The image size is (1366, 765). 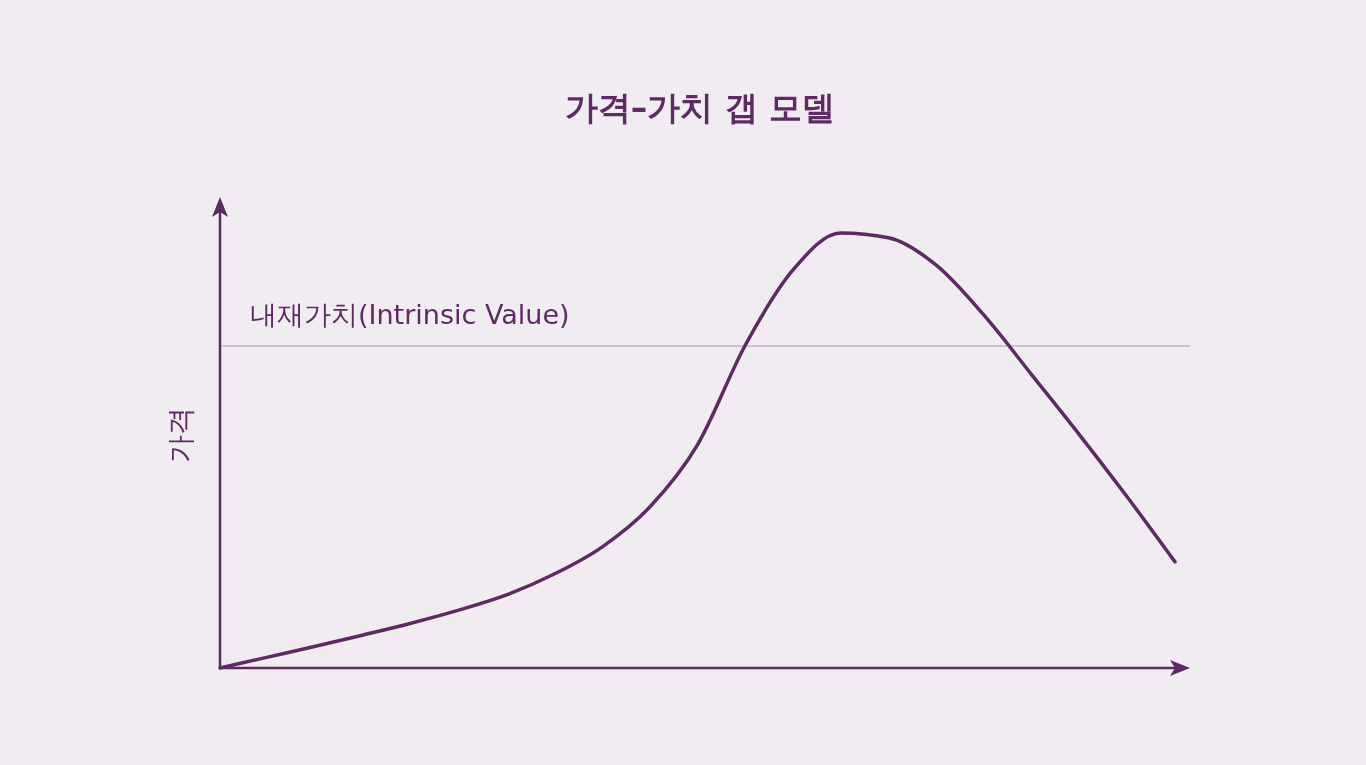 What do you see at coordinates (700, 107) in the screenshot?
I see `chart-title: 가격–가치 갭 모델` at bounding box center [700, 107].